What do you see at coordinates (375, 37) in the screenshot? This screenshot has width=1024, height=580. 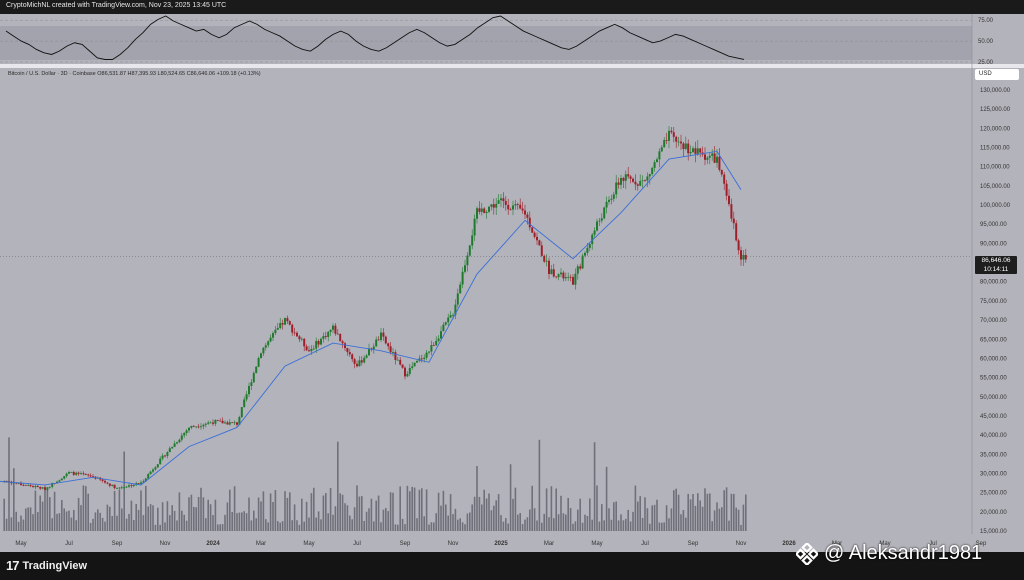 I see `rsi-line` at bounding box center [375, 37].